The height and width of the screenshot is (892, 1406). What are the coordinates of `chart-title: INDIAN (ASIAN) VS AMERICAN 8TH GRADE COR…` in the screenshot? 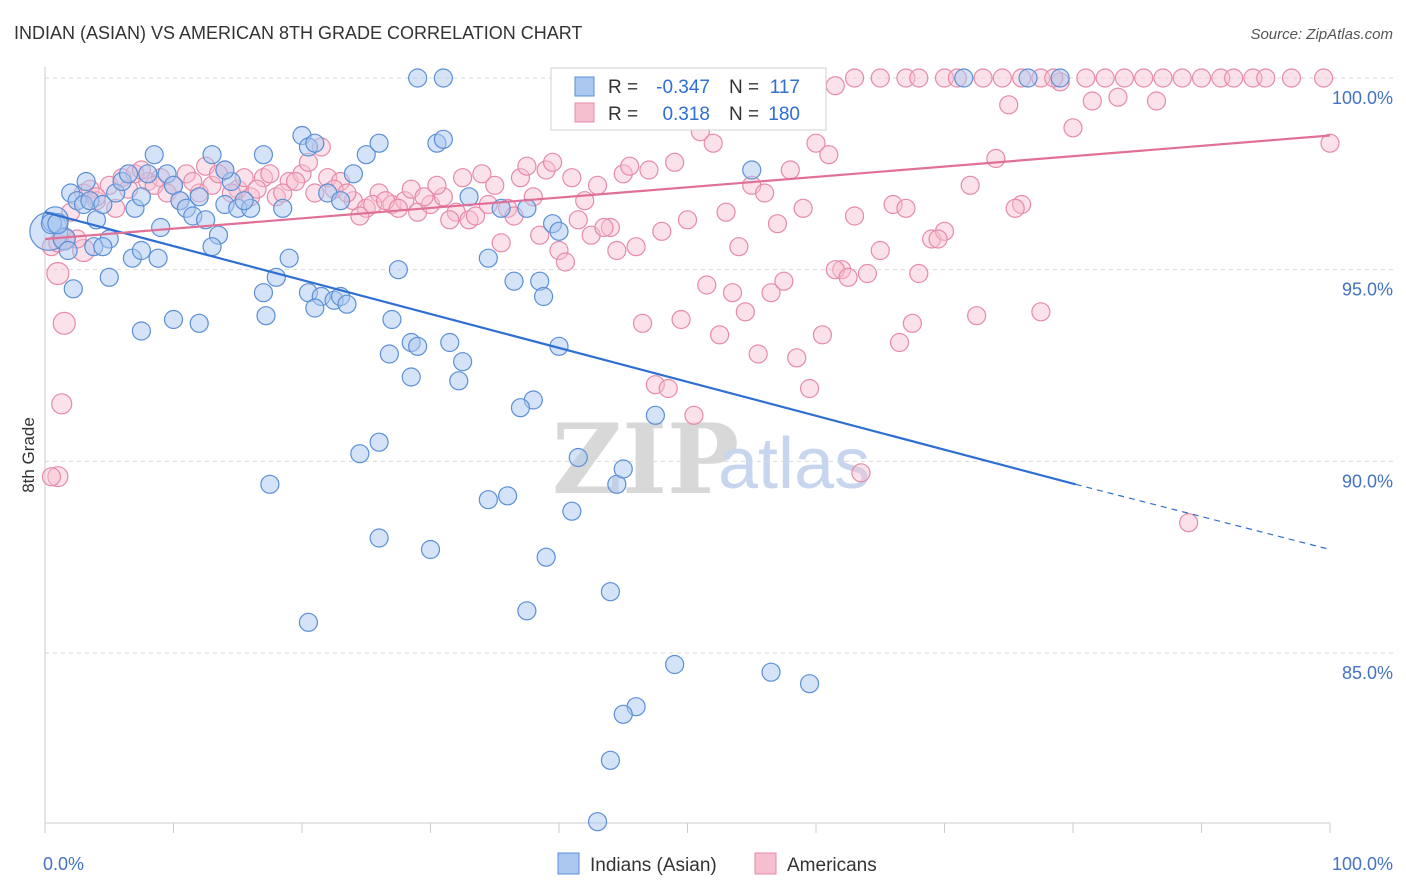 It's located at (298, 33).